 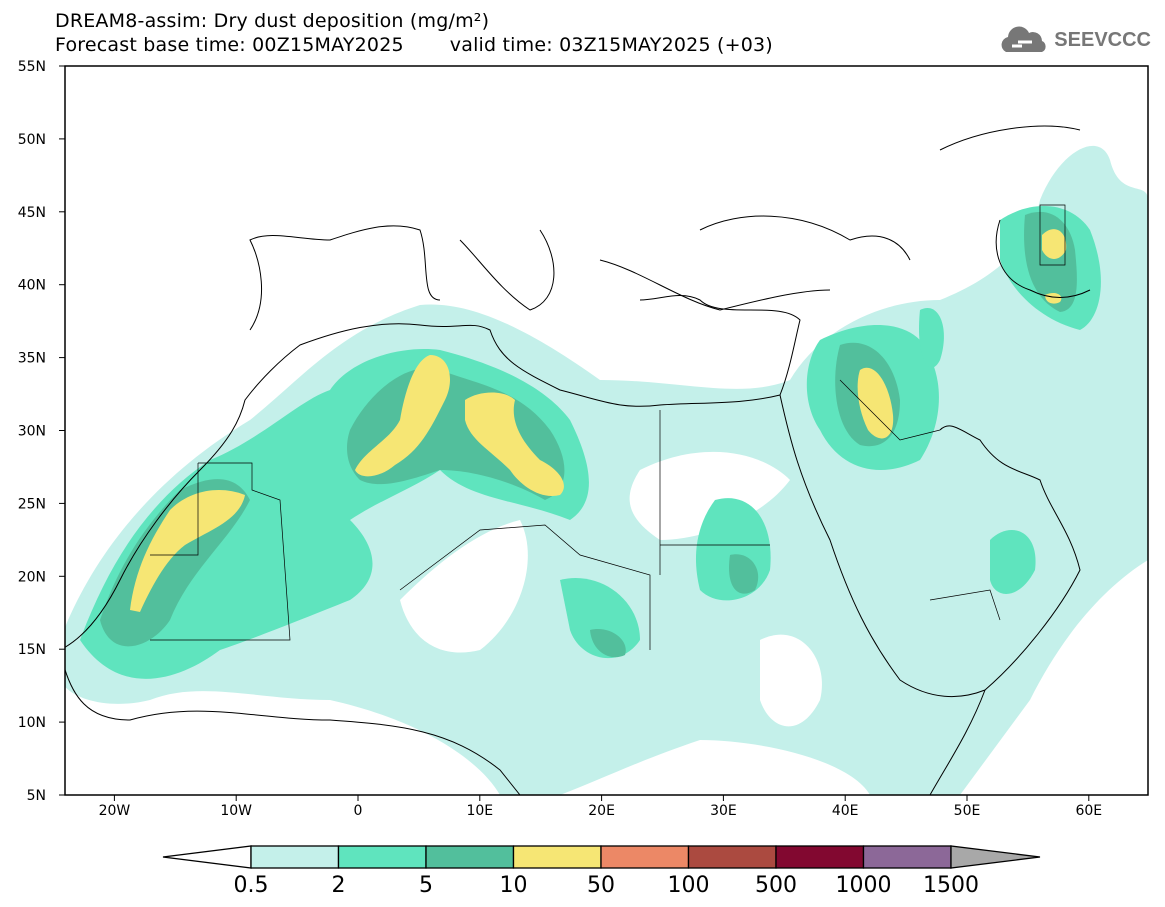 What do you see at coordinates (995, 857) in the screenshot?
I see `colorbar-over-arrow` at bounding box center [995, 857].